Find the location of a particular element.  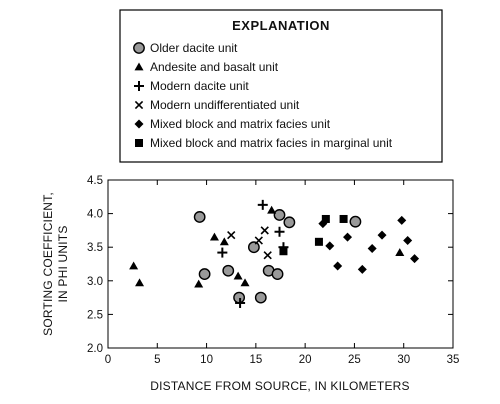

legend-label: Andesite and basalt unit is located at coordinates (214, 67).